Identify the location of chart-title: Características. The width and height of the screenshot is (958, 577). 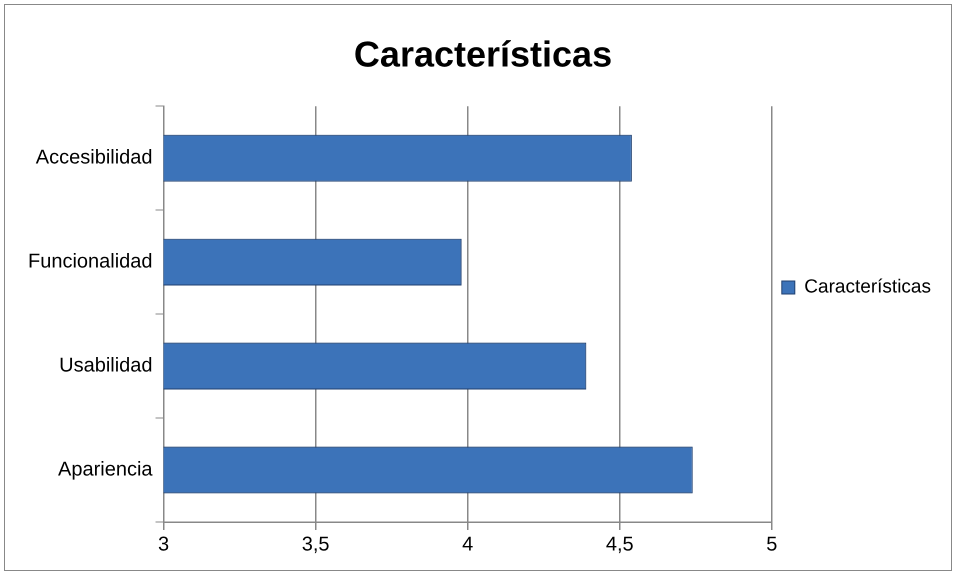
(483, 54).